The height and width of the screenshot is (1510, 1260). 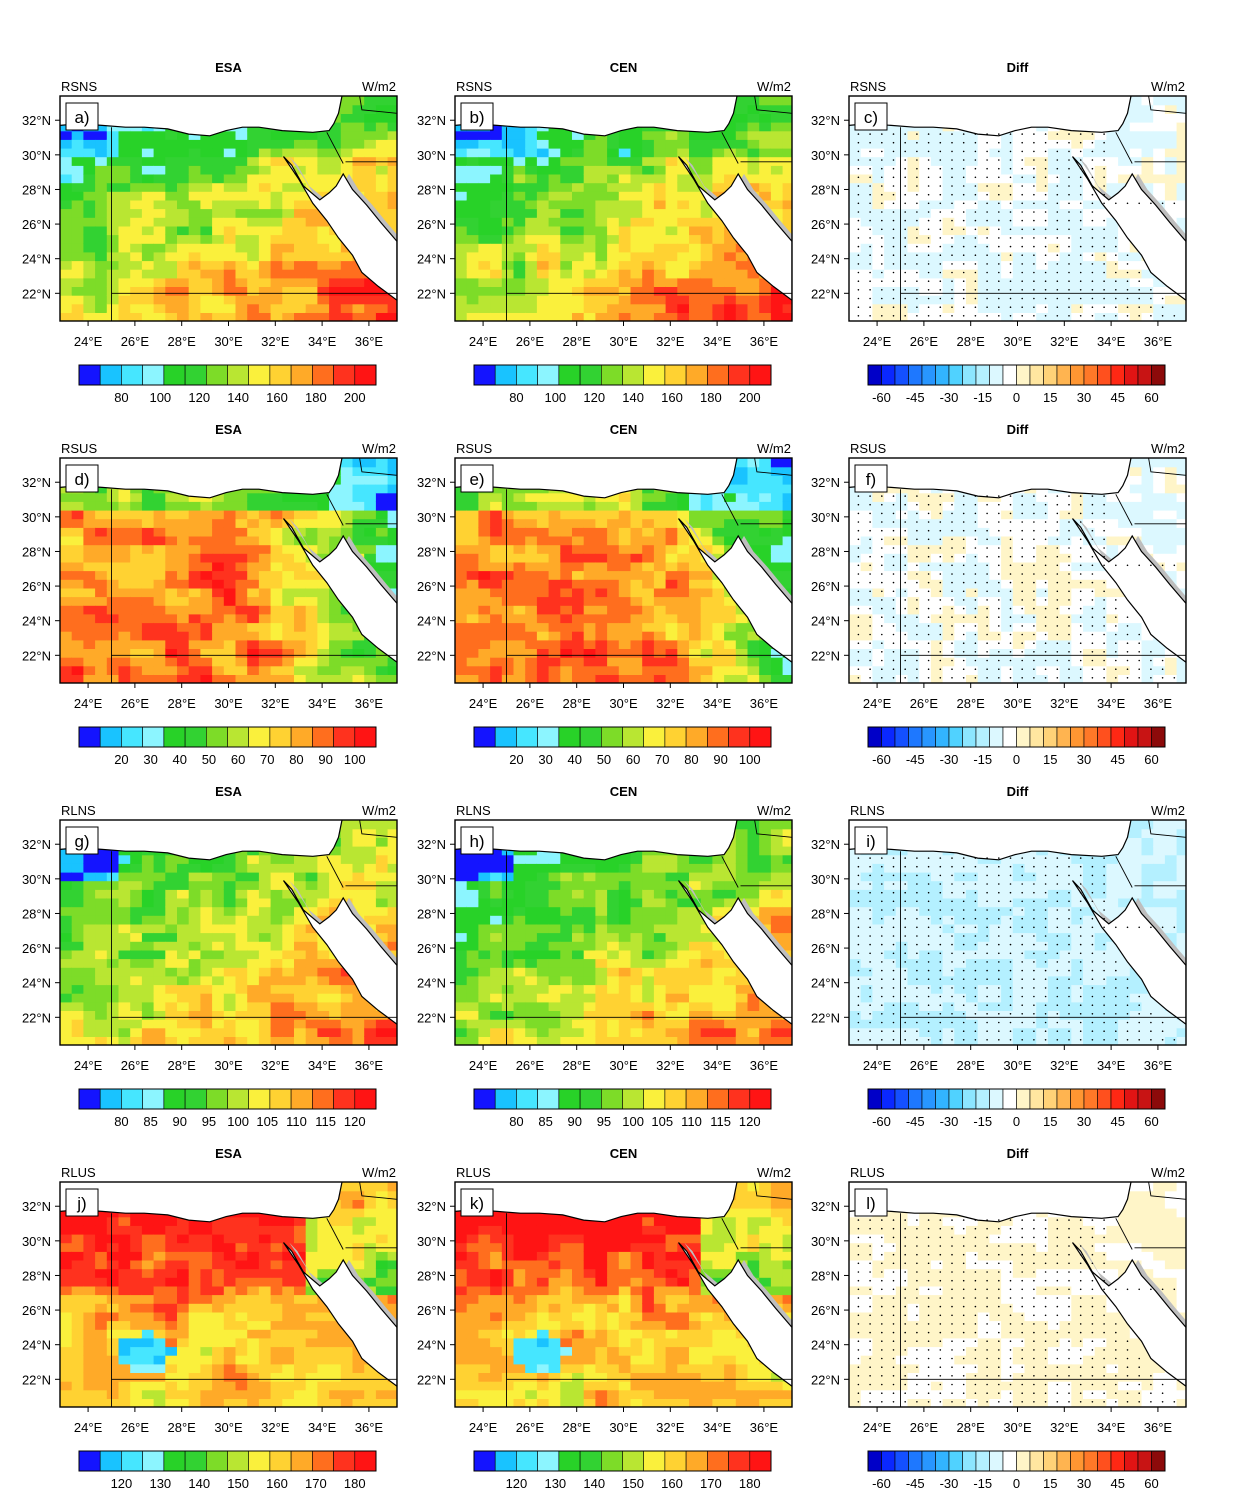 What do you see at coordinates (36, 586) in the screenshot?
I see `lat-tick-label: 26°N` at bounding box center [36, 586].